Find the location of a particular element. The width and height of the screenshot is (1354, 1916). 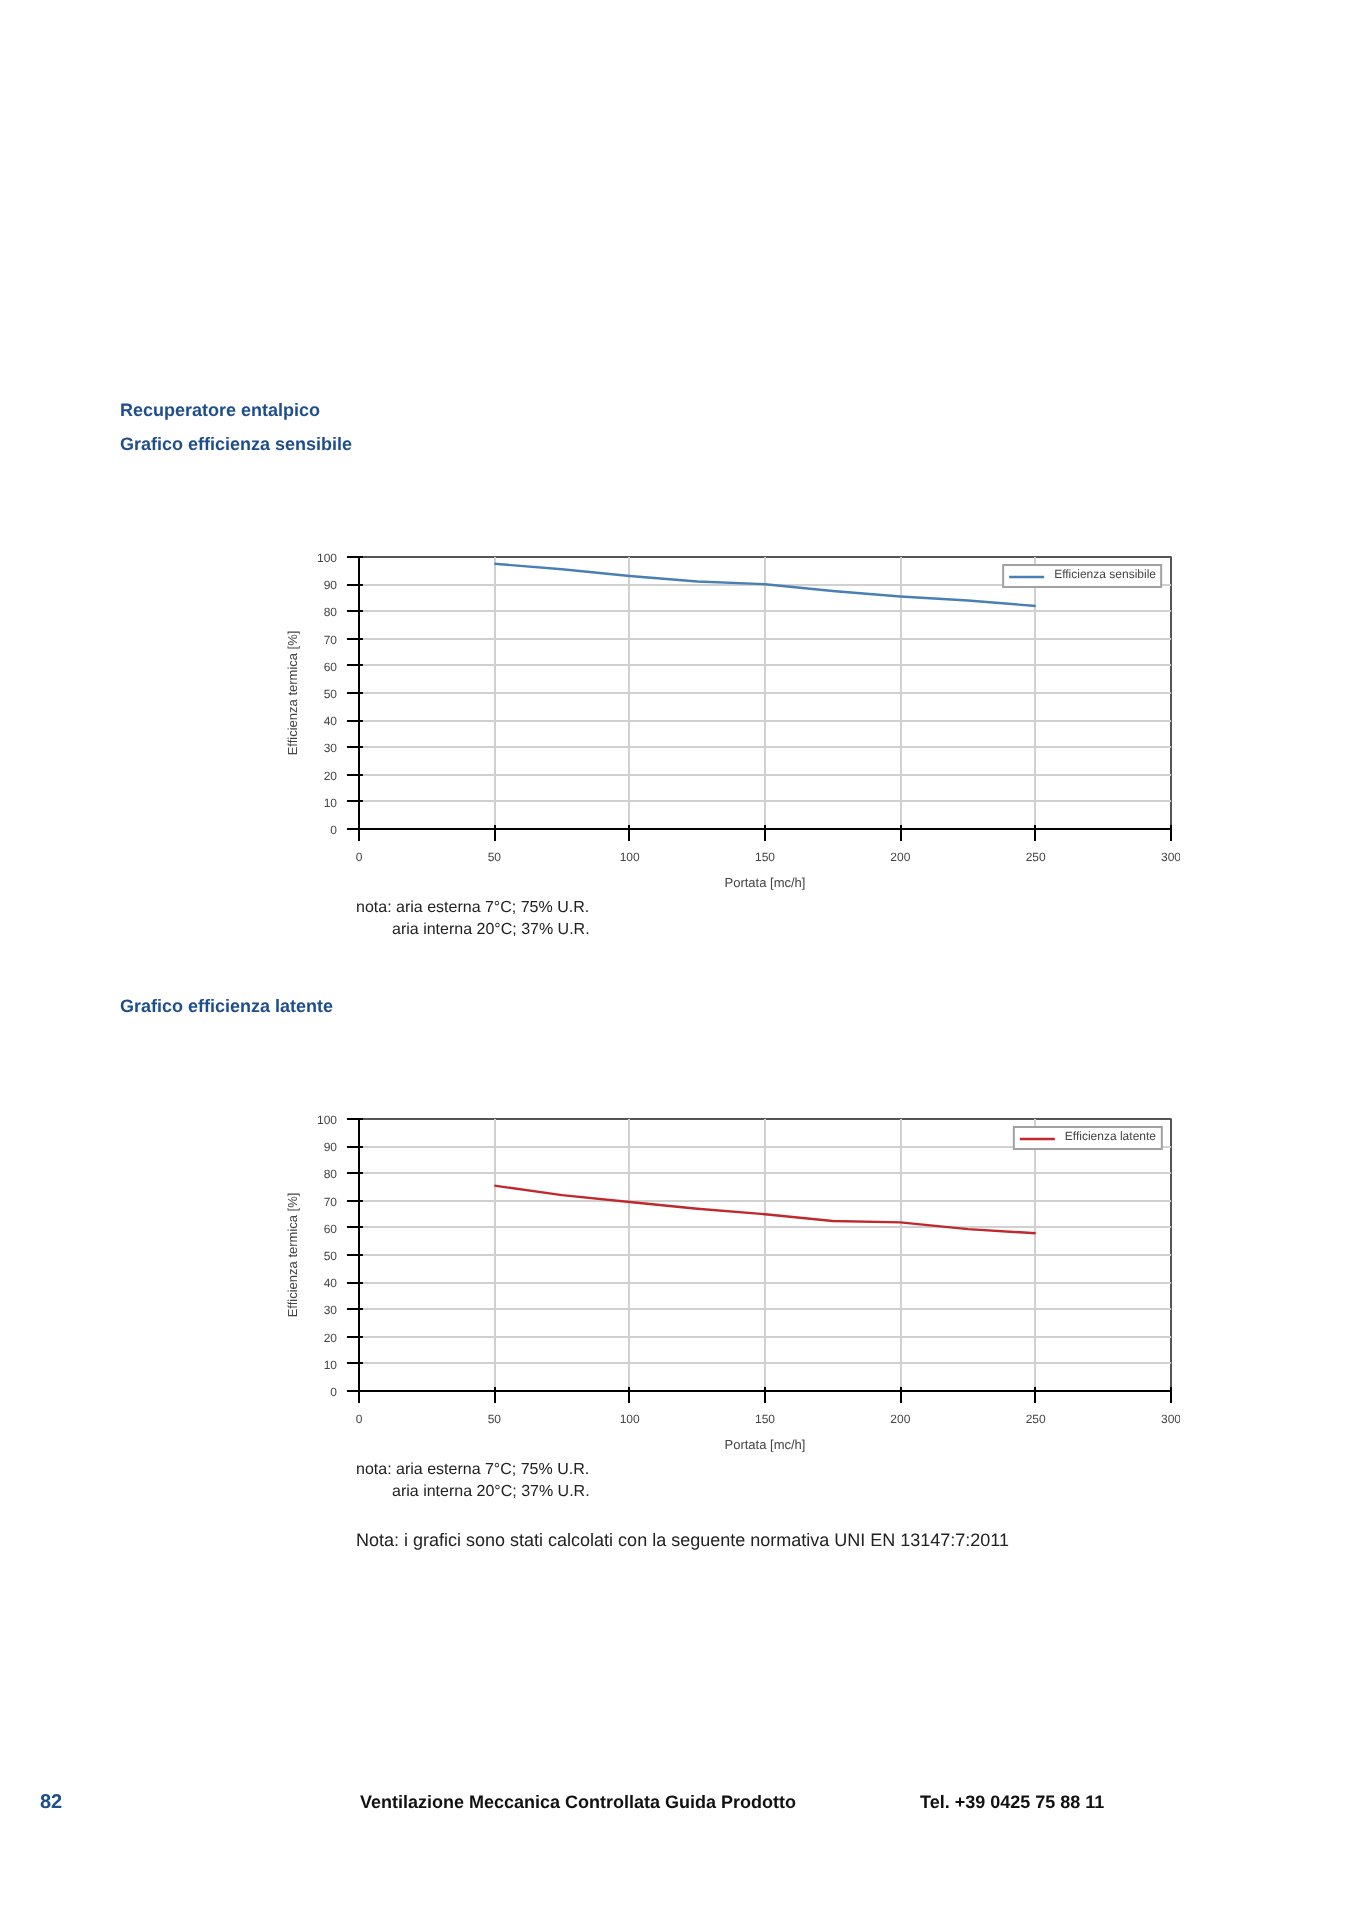

text: Tel. +39 0425 75 88 11 is located at coordinates (1012, 1803).